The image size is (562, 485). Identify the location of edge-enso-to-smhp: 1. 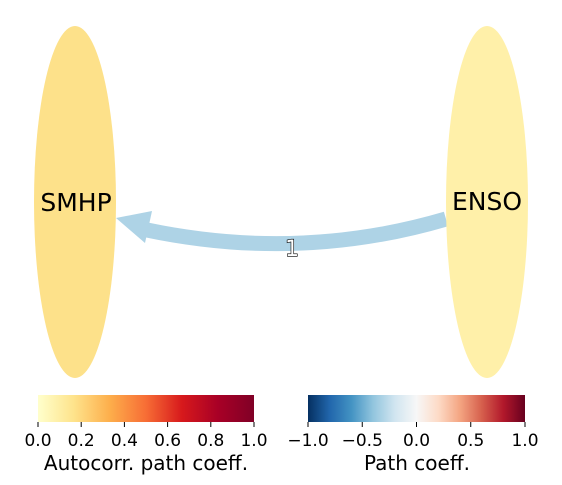
(282, 237).